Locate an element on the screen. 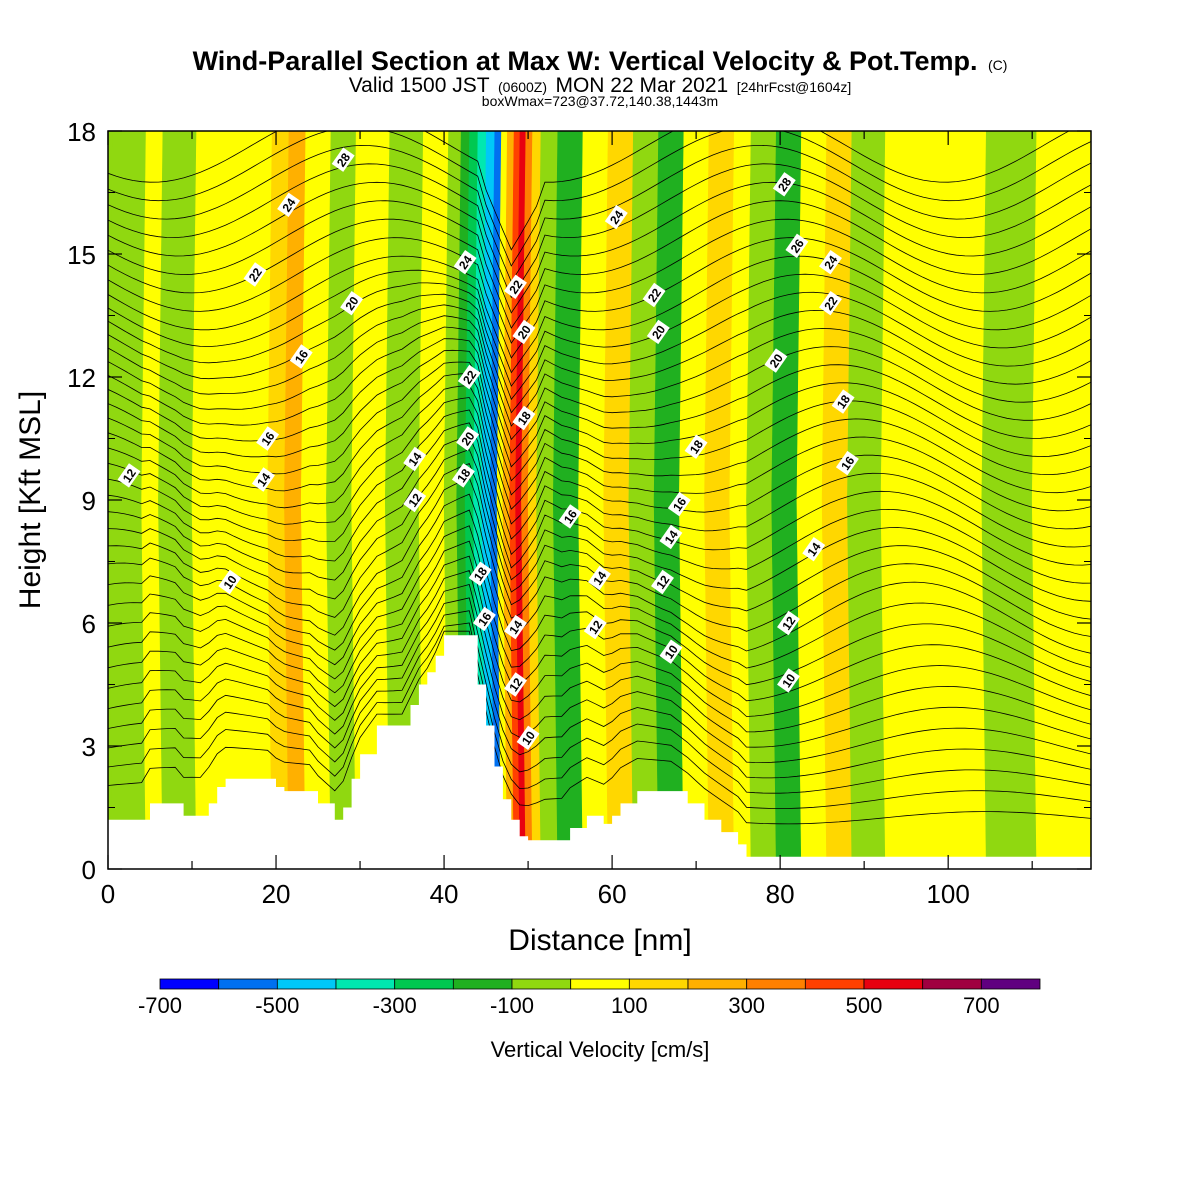 This screenshot has width=1200, height=1200. y-axis-label: Height [Kft MSL] is located at coordinates (30, 500).